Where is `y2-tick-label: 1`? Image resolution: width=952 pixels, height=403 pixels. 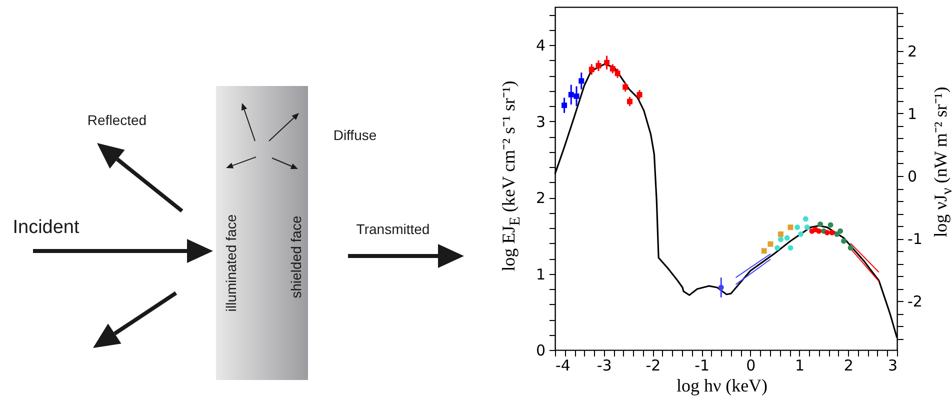 y2-tick-label: 1 is located at coordinates (913, 113).